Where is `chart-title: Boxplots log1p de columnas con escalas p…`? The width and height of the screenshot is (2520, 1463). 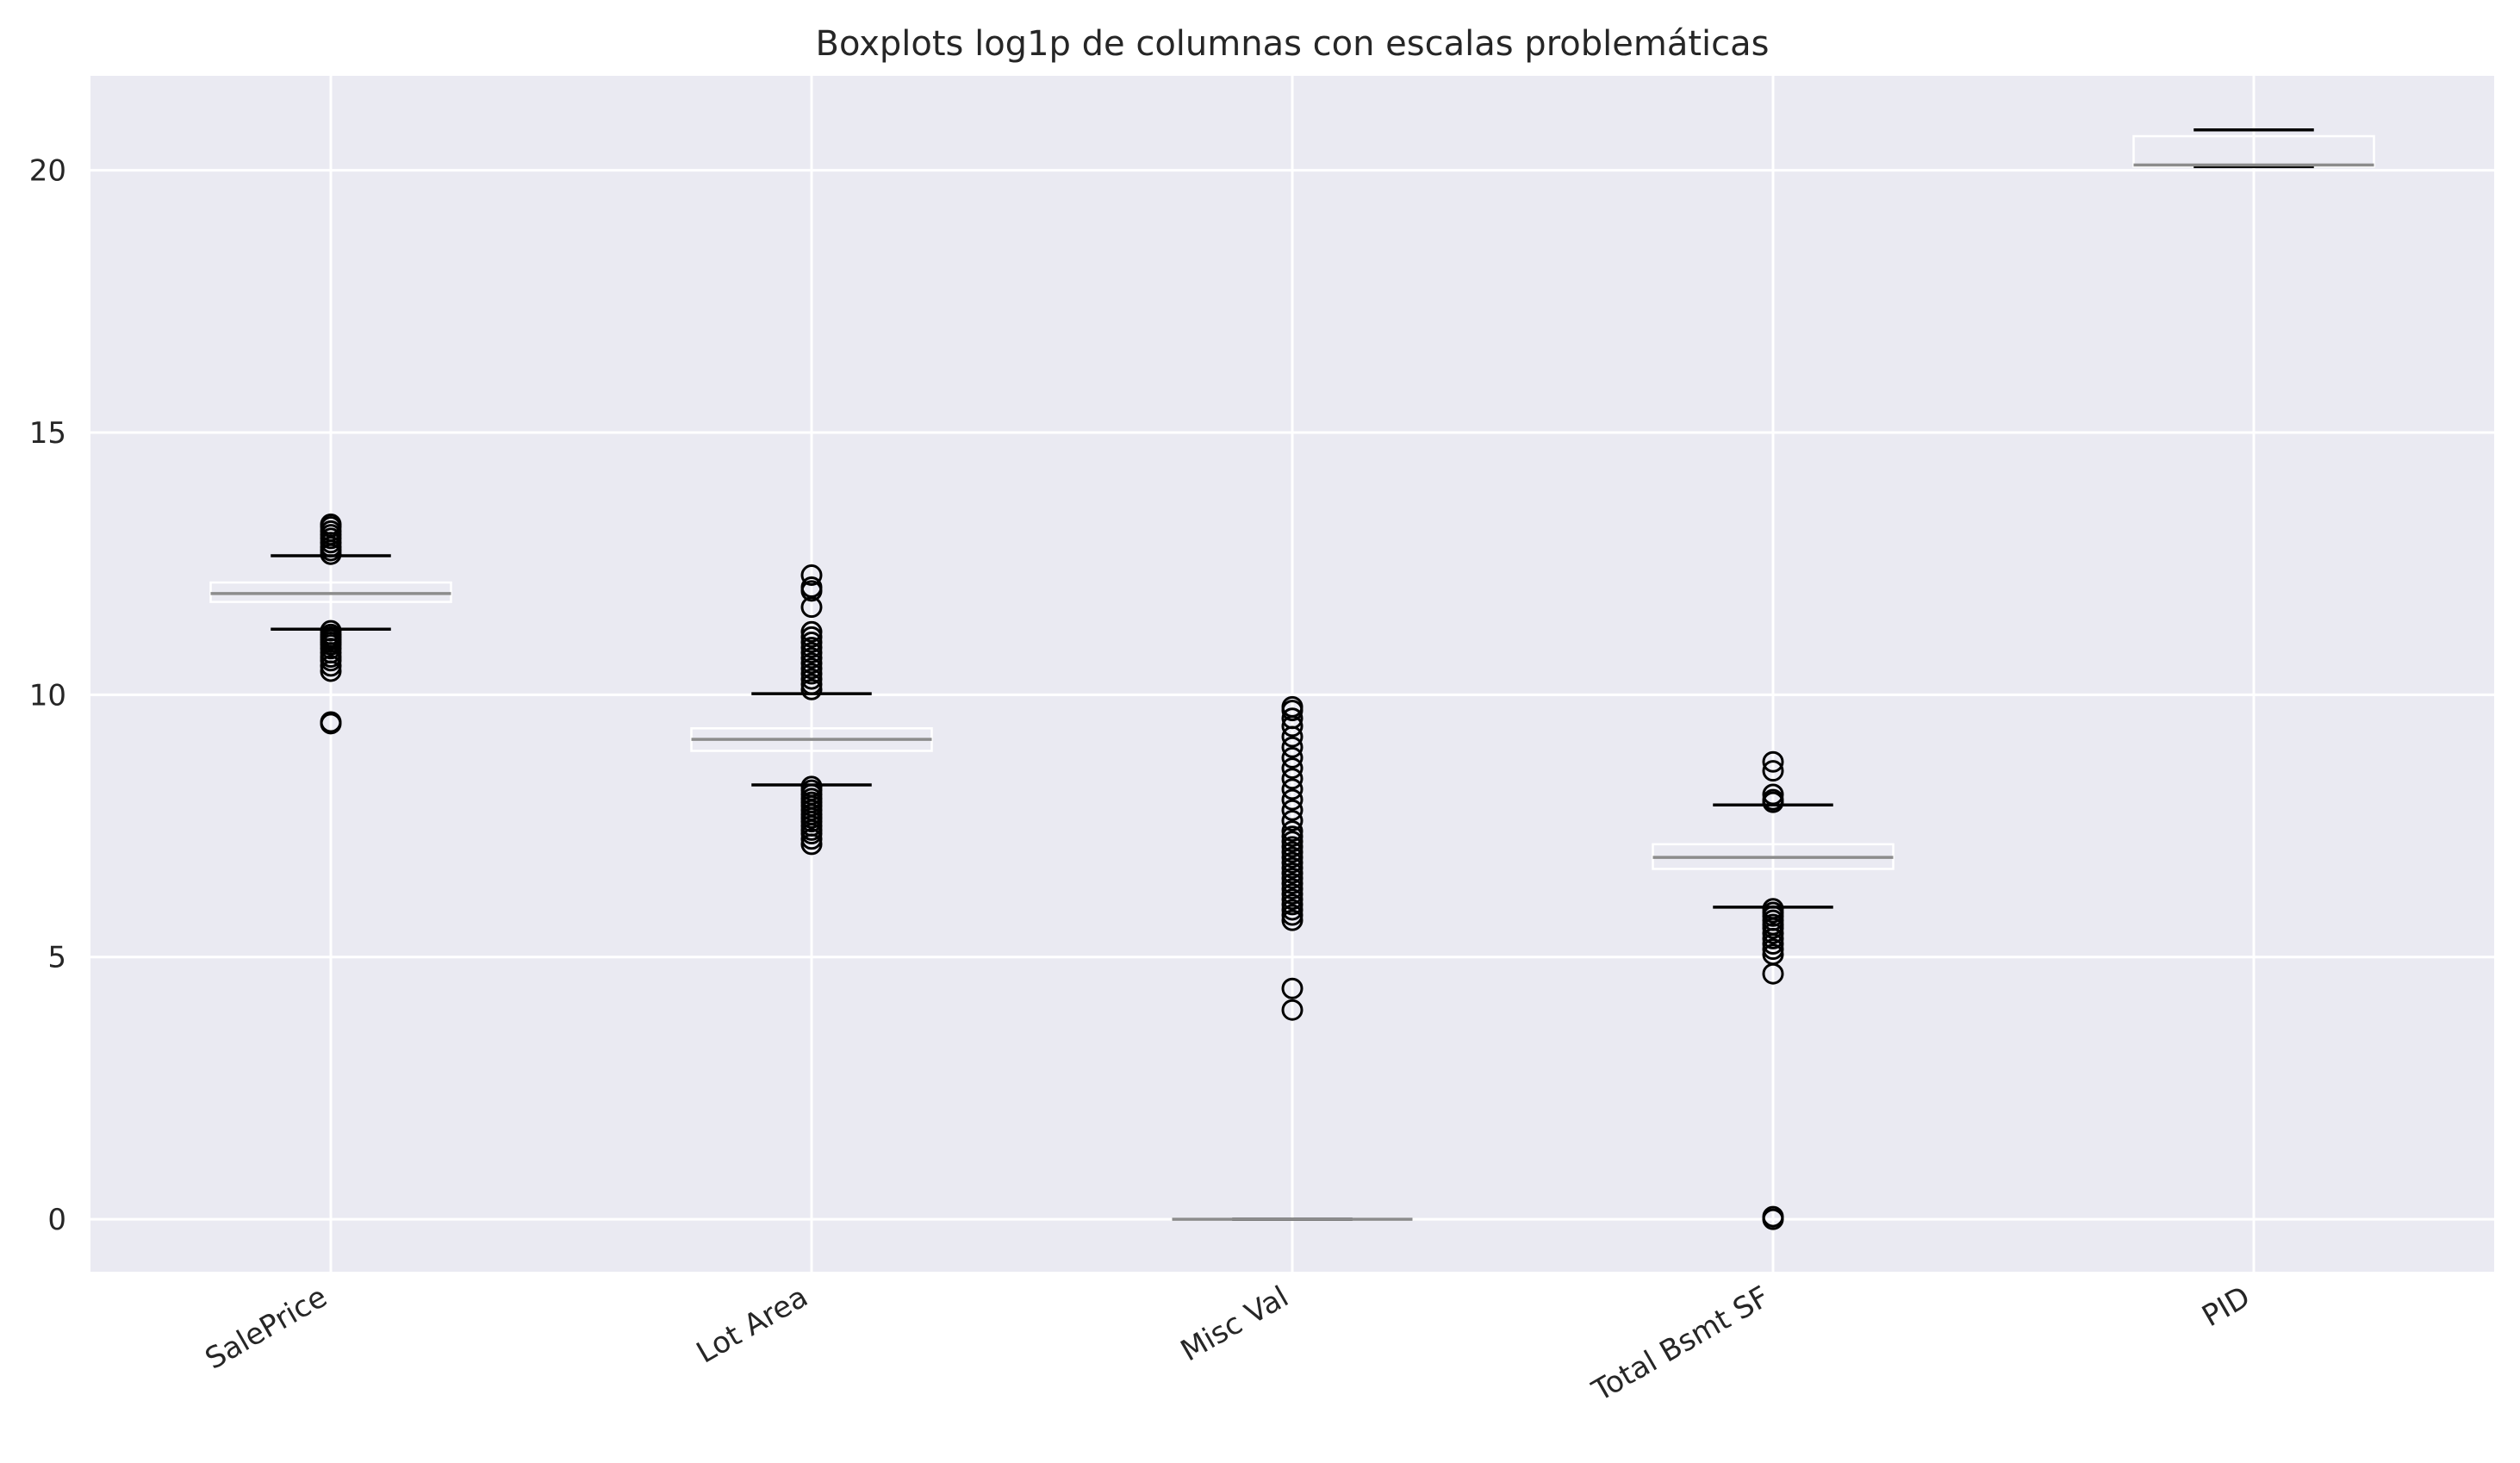 chart-title: Boxplots log1p de columnas con escalas p… is located at coordinates (1293, 44).